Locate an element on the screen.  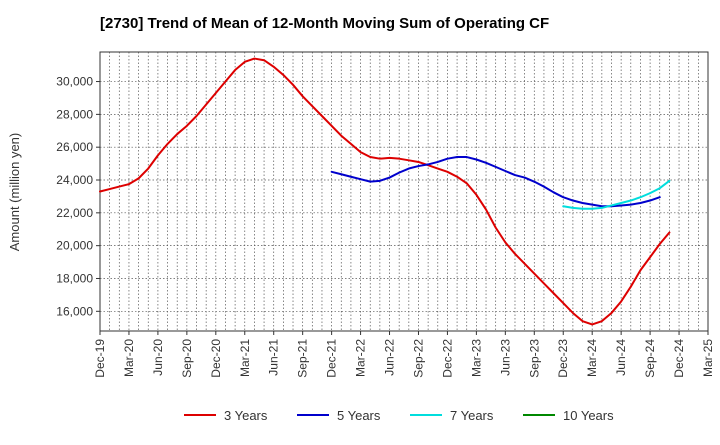
legend-label: 3 Years is located at coordinates (246, 415).